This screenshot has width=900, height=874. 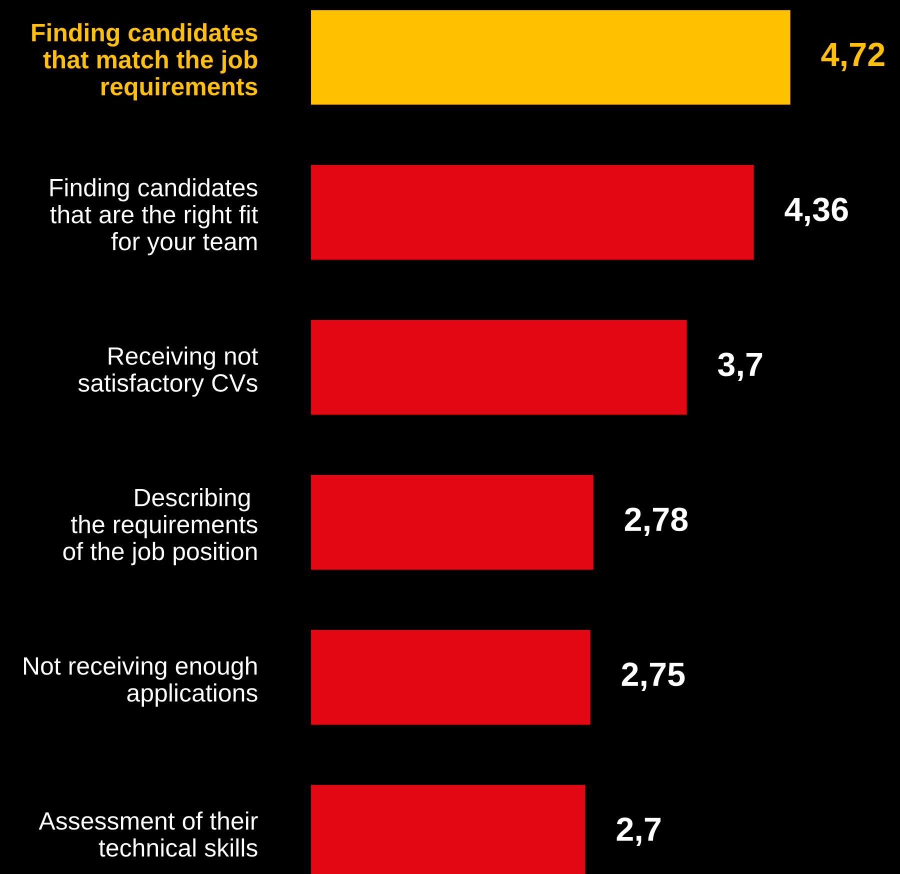 I want to click on data-label: 4,36, so click(x=816, y=212).